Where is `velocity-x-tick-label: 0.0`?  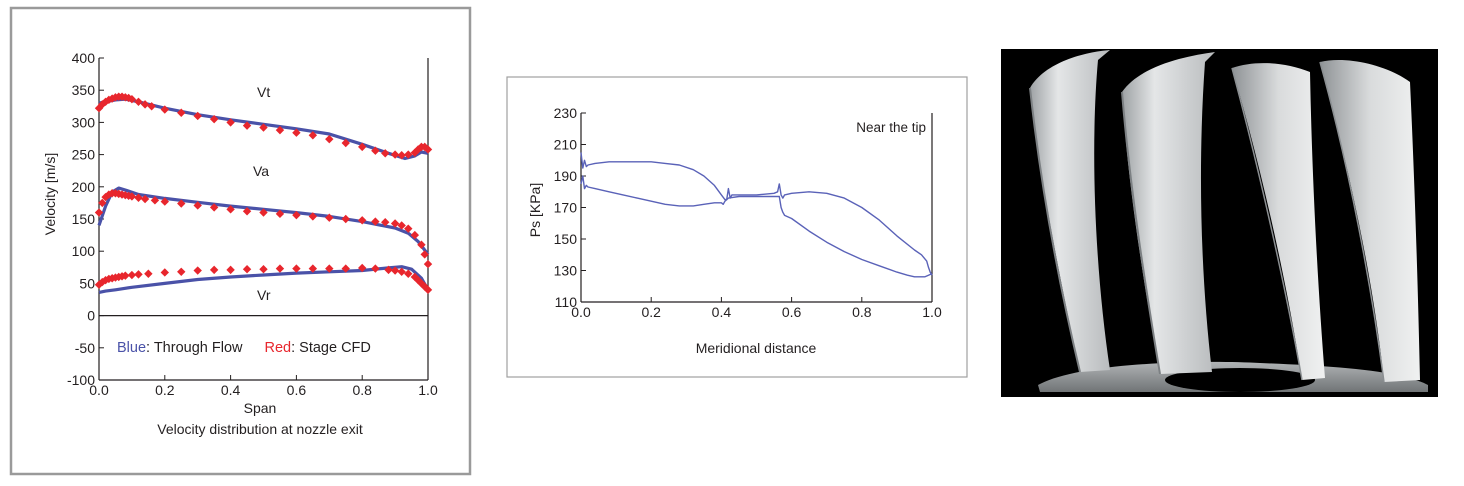
velocity-x-tick-label: 0.0 is located at coordinates (99, 390).